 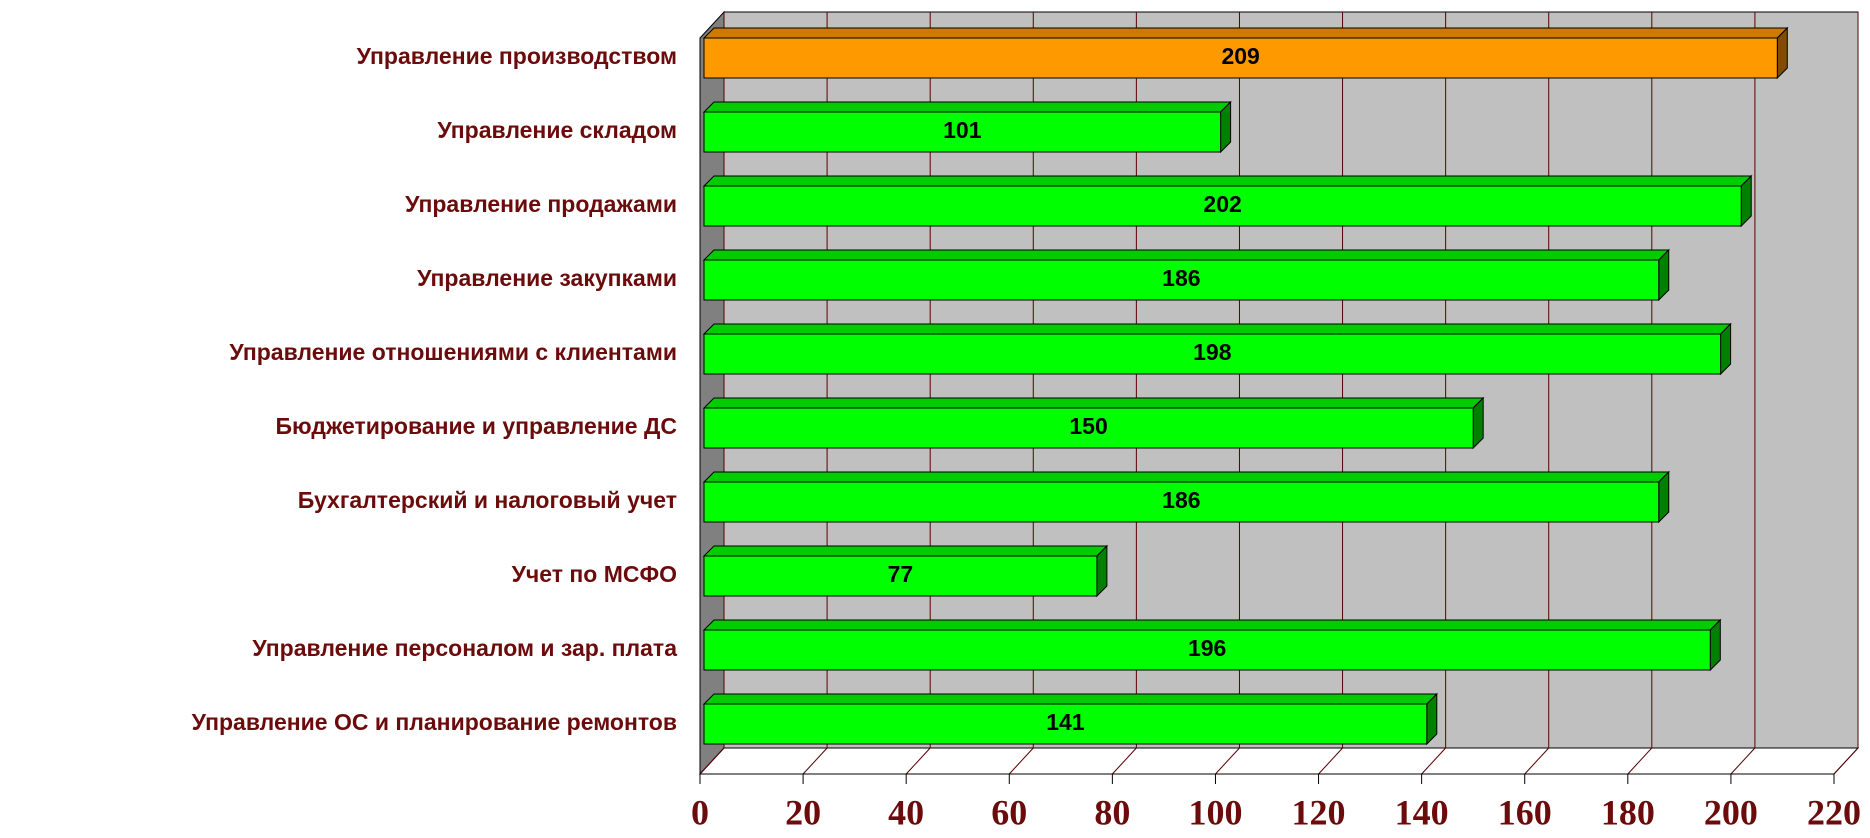 What do you see at coordinates (517, 56) in the screenshot?
I see `y-tick-label: Управление производством` at bounding box center [517, 56].